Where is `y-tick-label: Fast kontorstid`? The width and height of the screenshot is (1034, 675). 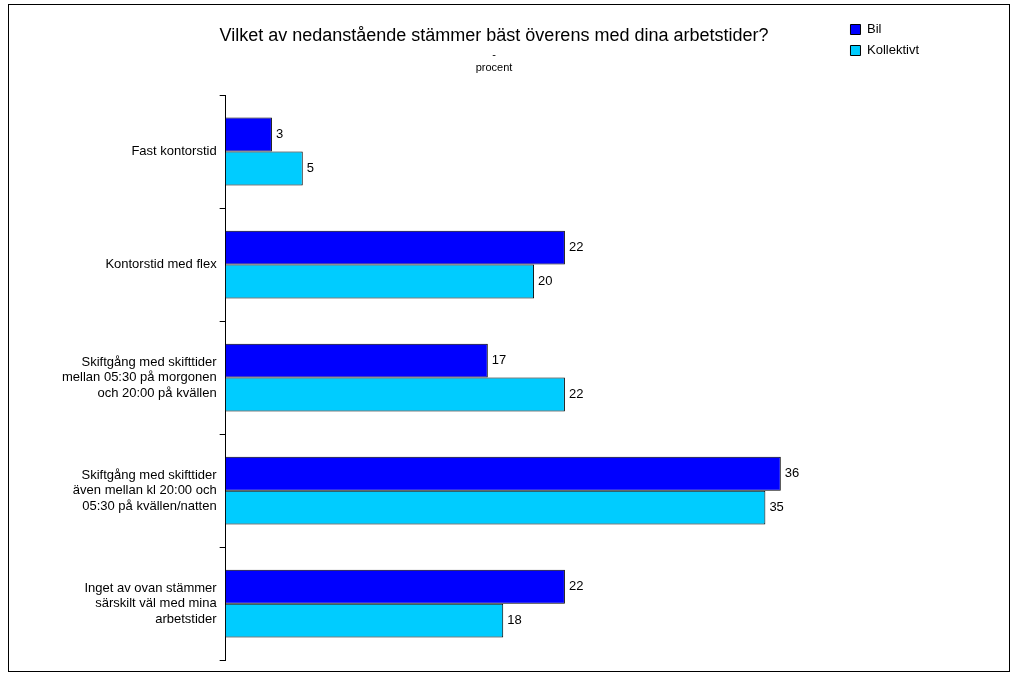 y-tick-label: Fast kontorstid is located at coordinates (174, 151).